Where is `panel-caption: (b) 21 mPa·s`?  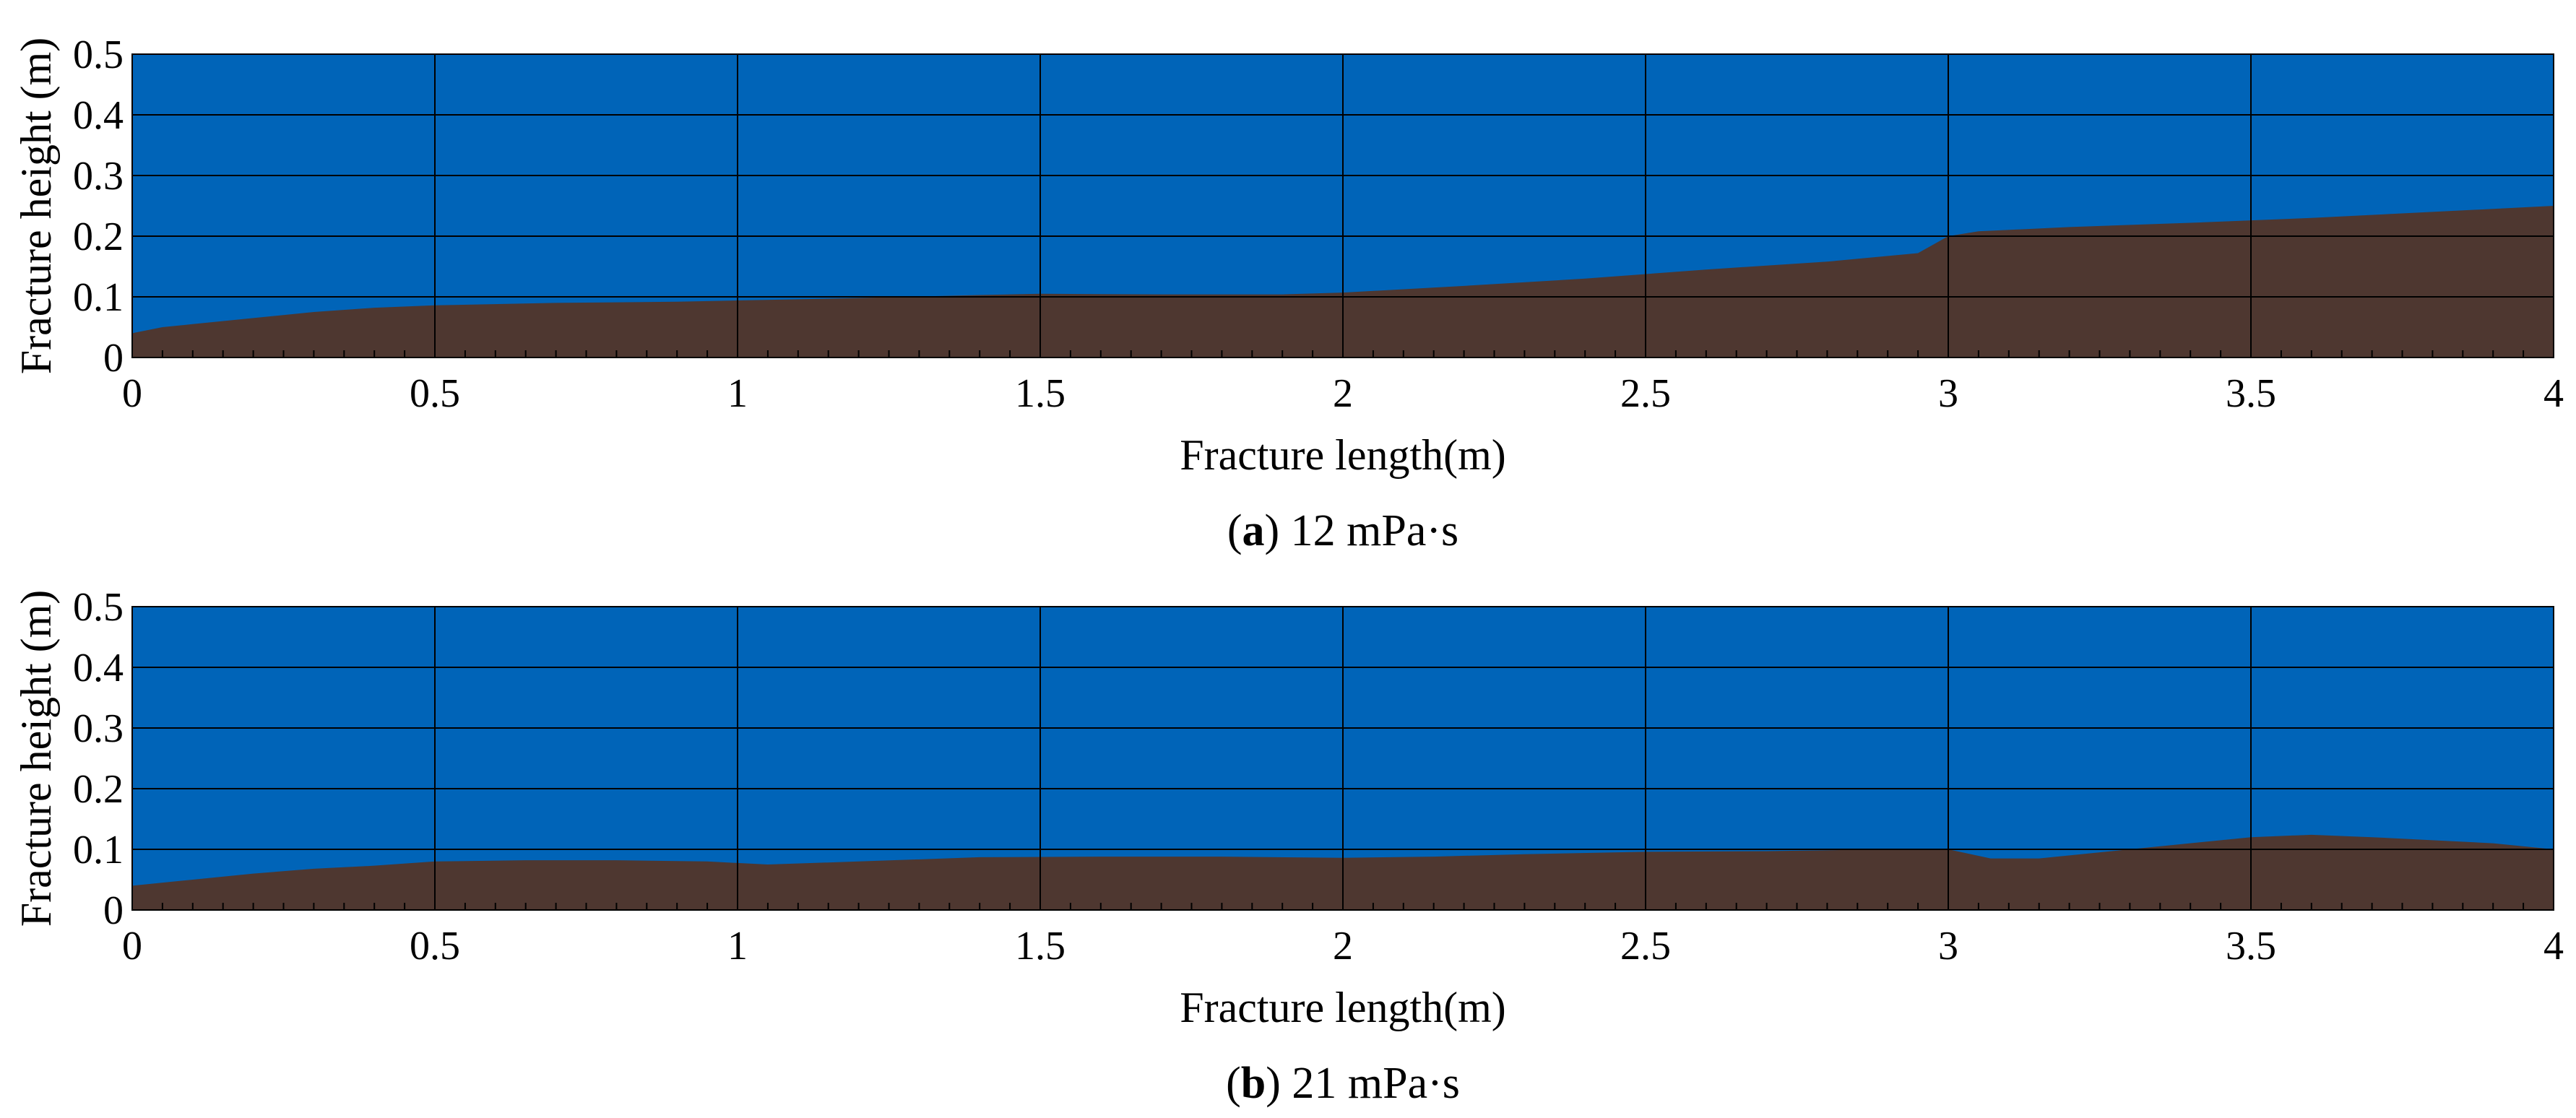
panel-caption: (b) 21 mPa·s is located at coordinates (1343, 1083).